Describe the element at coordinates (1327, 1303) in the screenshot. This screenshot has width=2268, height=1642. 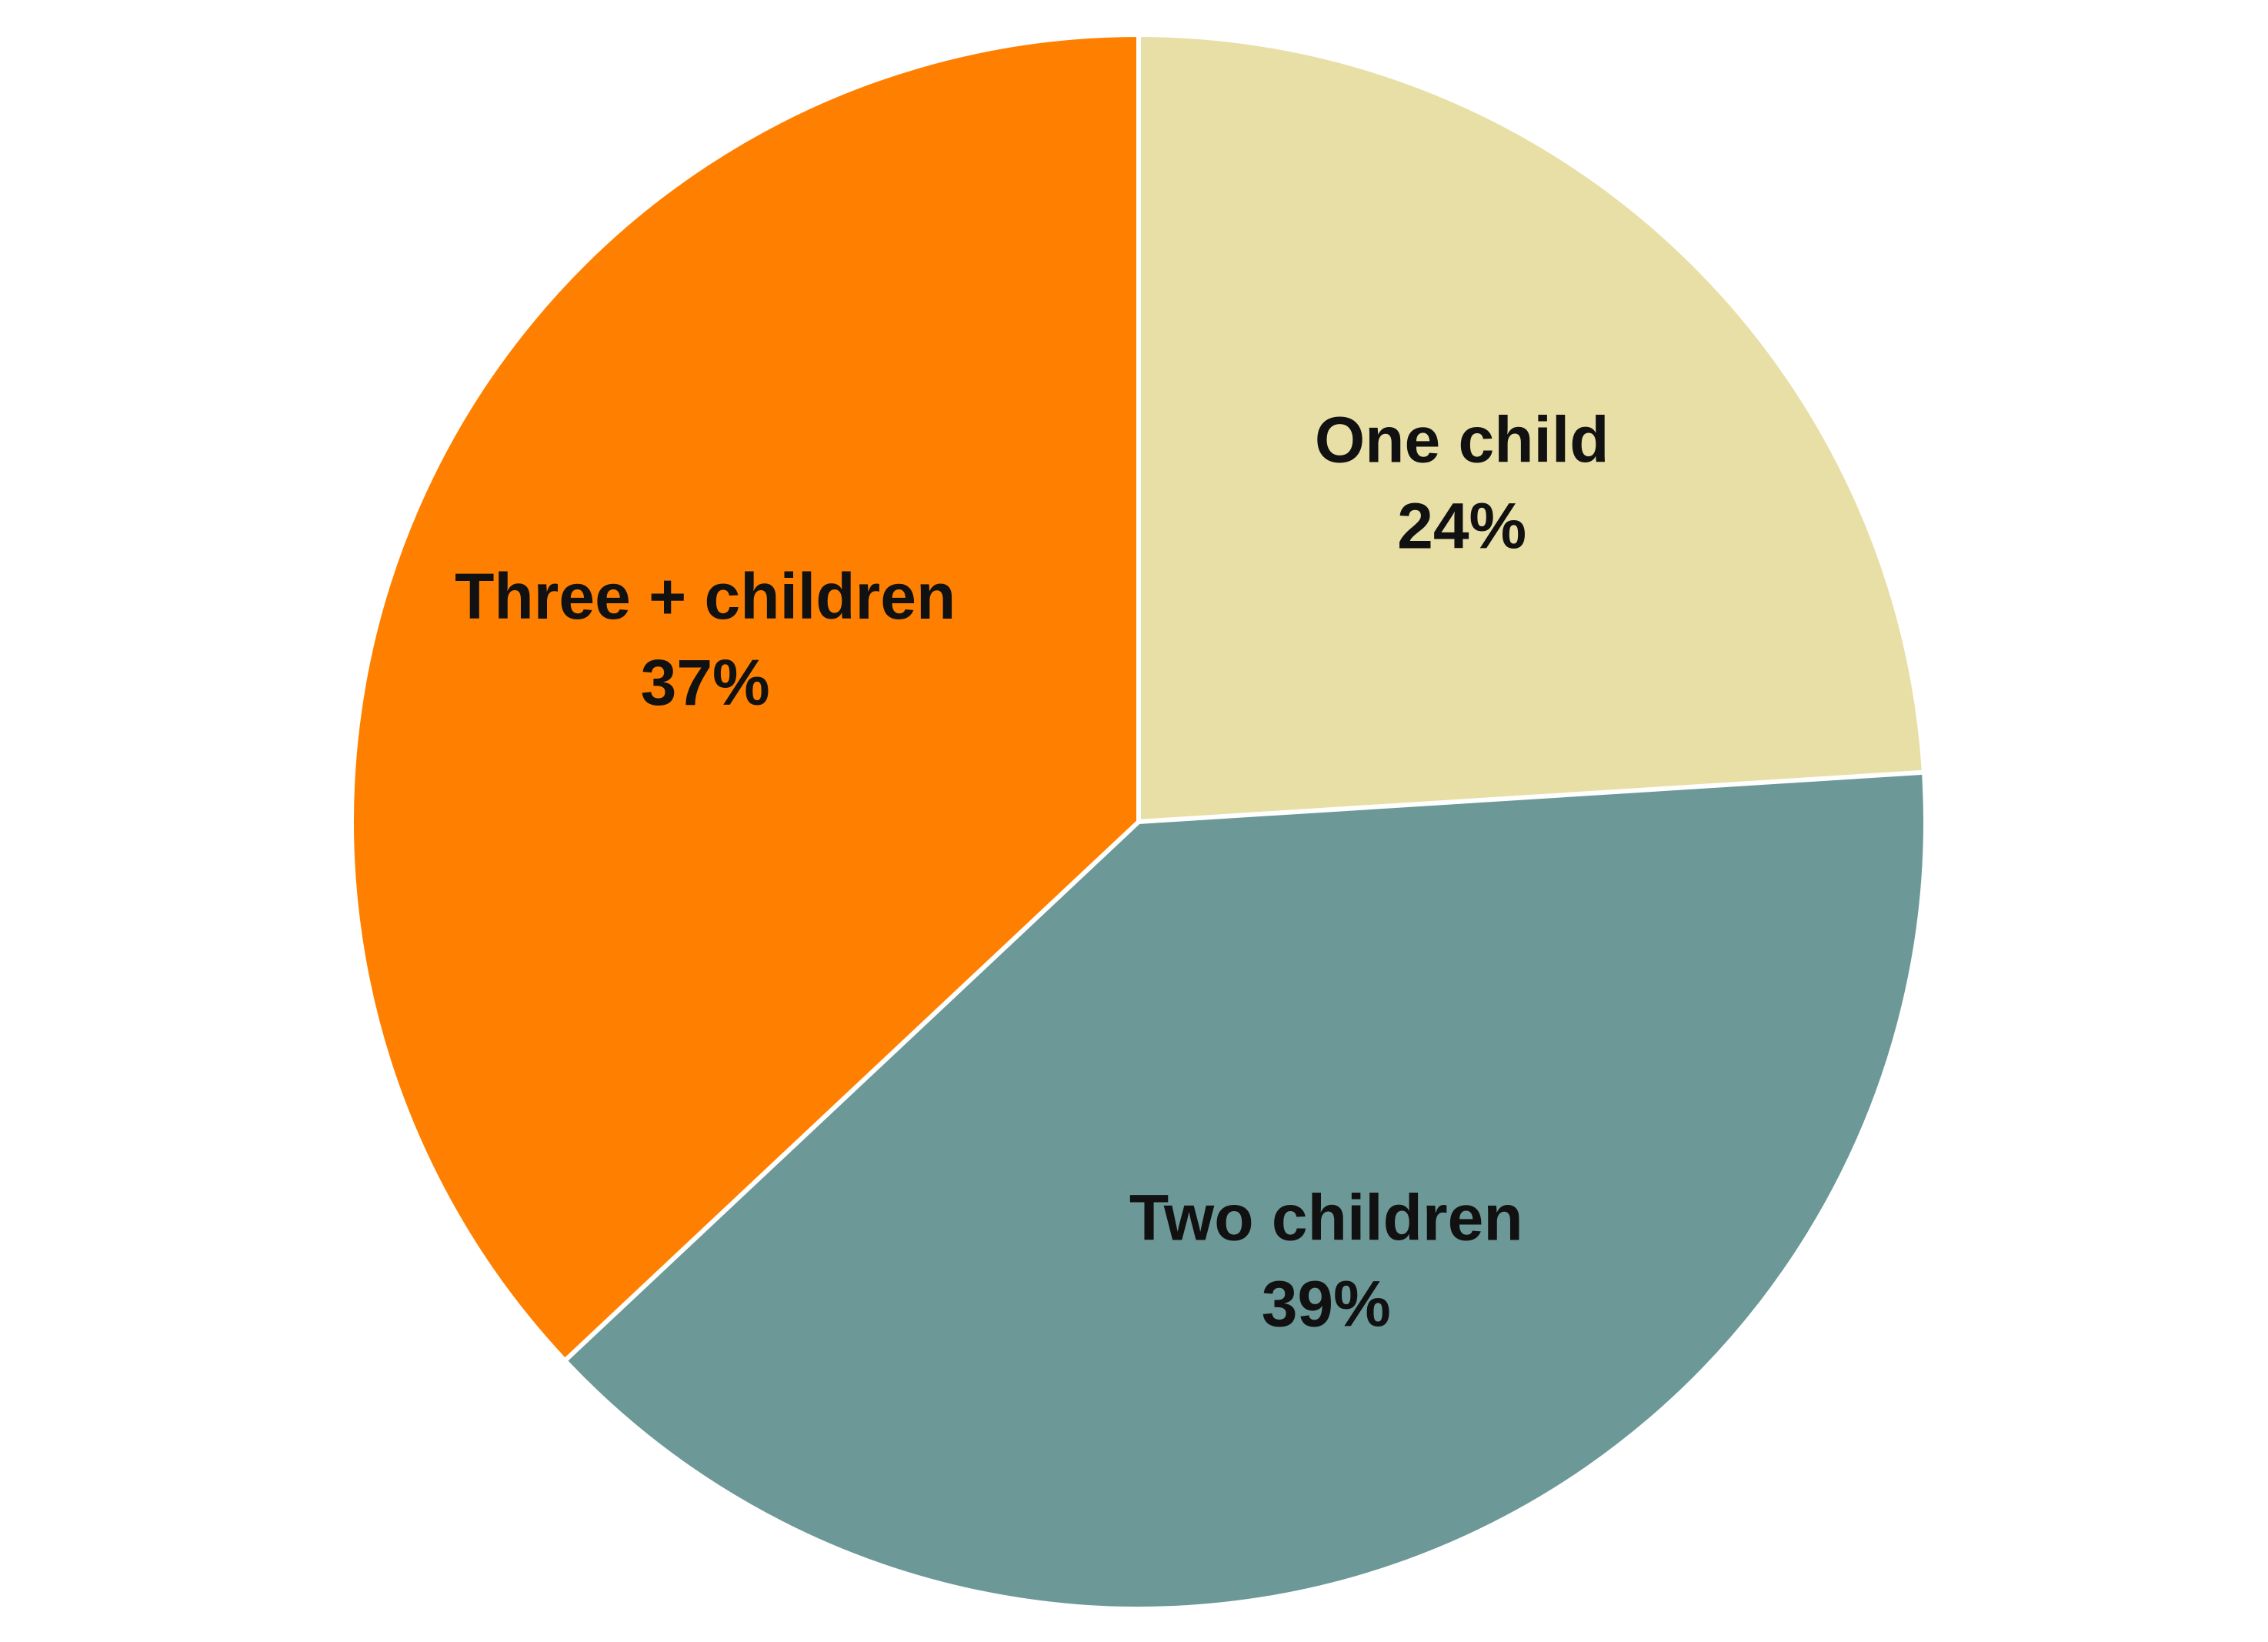
I see `slice-value-two-children: 39%` at that location.